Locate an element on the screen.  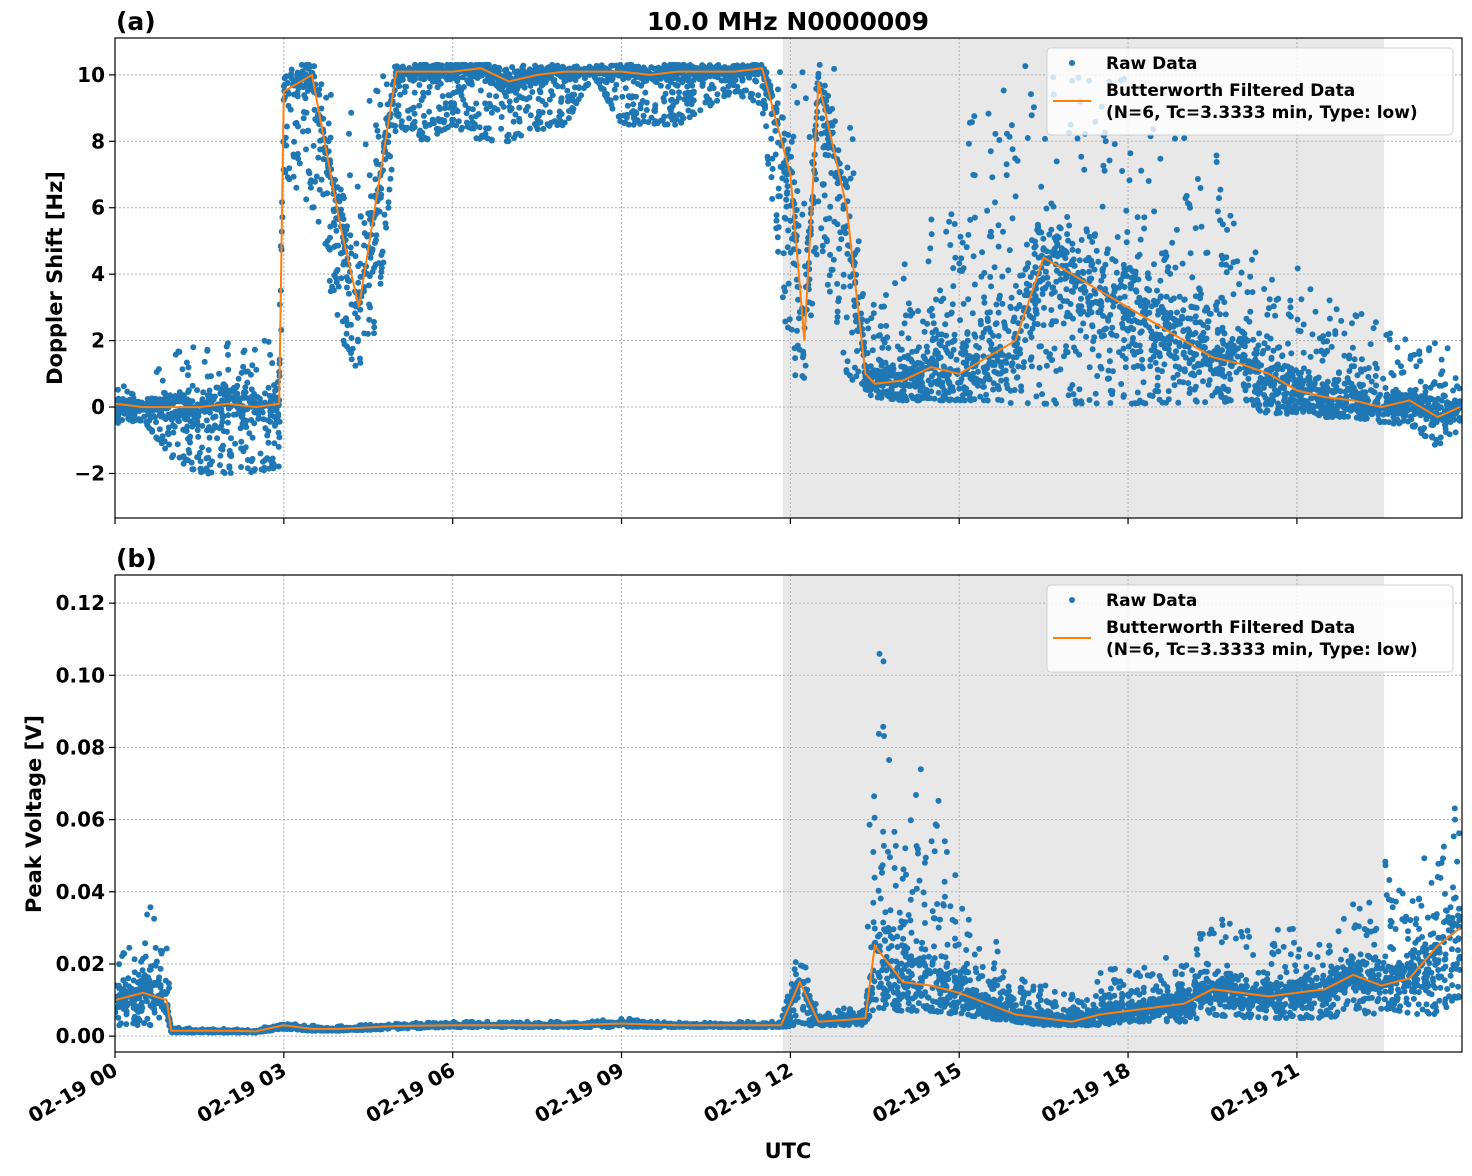
panel-b-label: (b) is located at coordinates (136, 558).